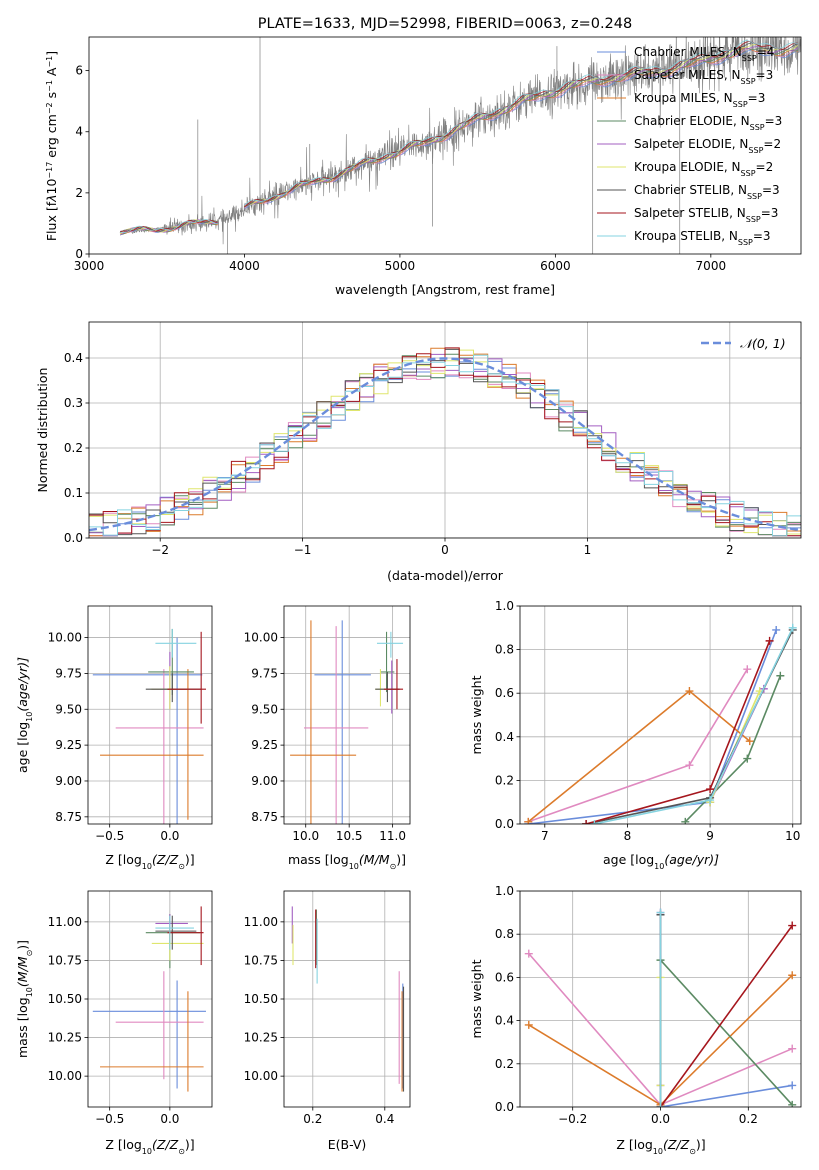 The image size is (819, 1170). I want to click on x-tick-label: 7, so click(545, 836).